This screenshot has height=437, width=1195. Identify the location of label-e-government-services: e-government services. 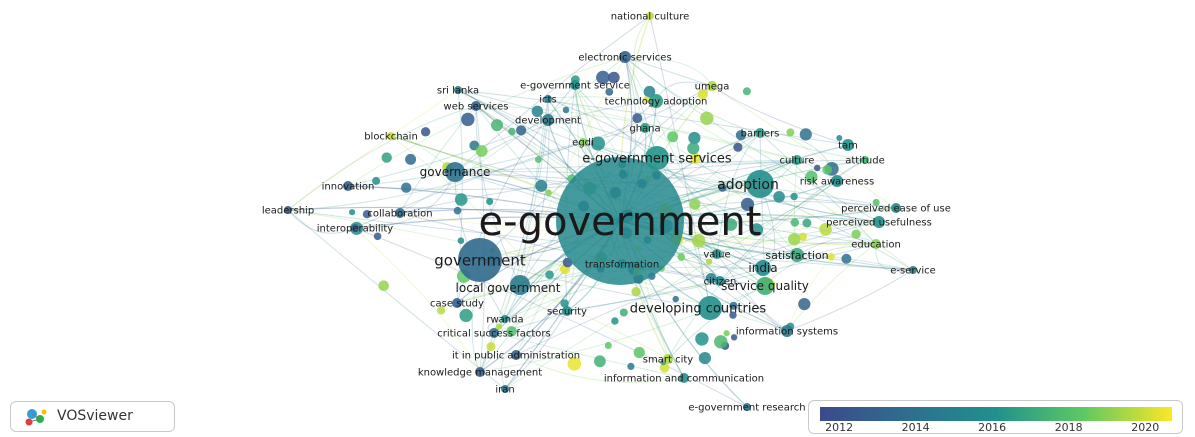
(657, 159).